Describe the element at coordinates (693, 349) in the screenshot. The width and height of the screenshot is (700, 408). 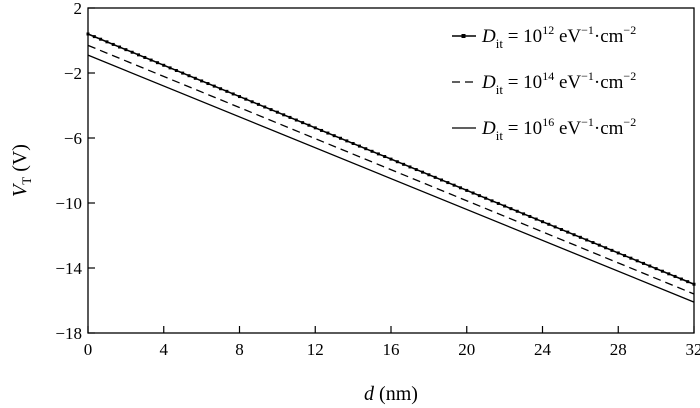
I see `x-tick-label: 32` at that location.